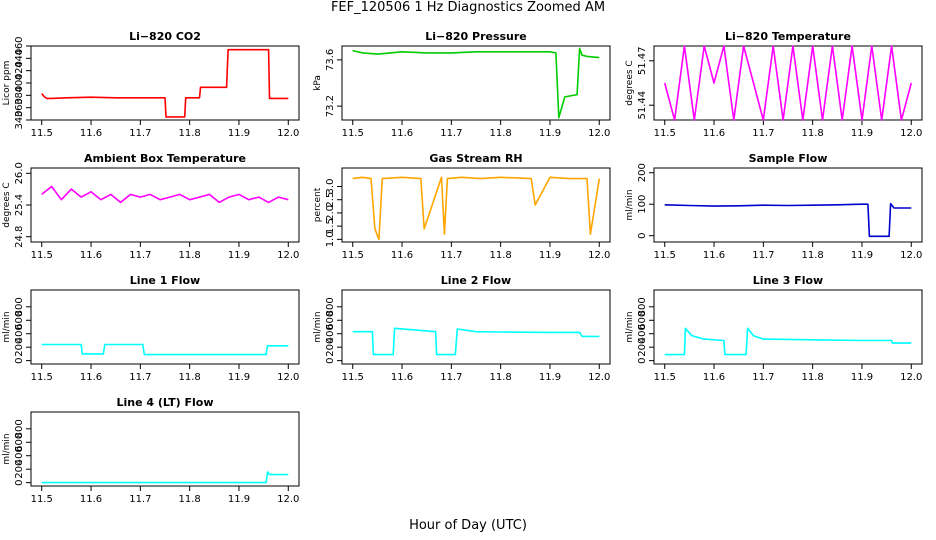  What do you see at coordinates (7, 448) in the screenshot?
I see `y-axis-label-10: ml/min` at bounding box center [7, 448].